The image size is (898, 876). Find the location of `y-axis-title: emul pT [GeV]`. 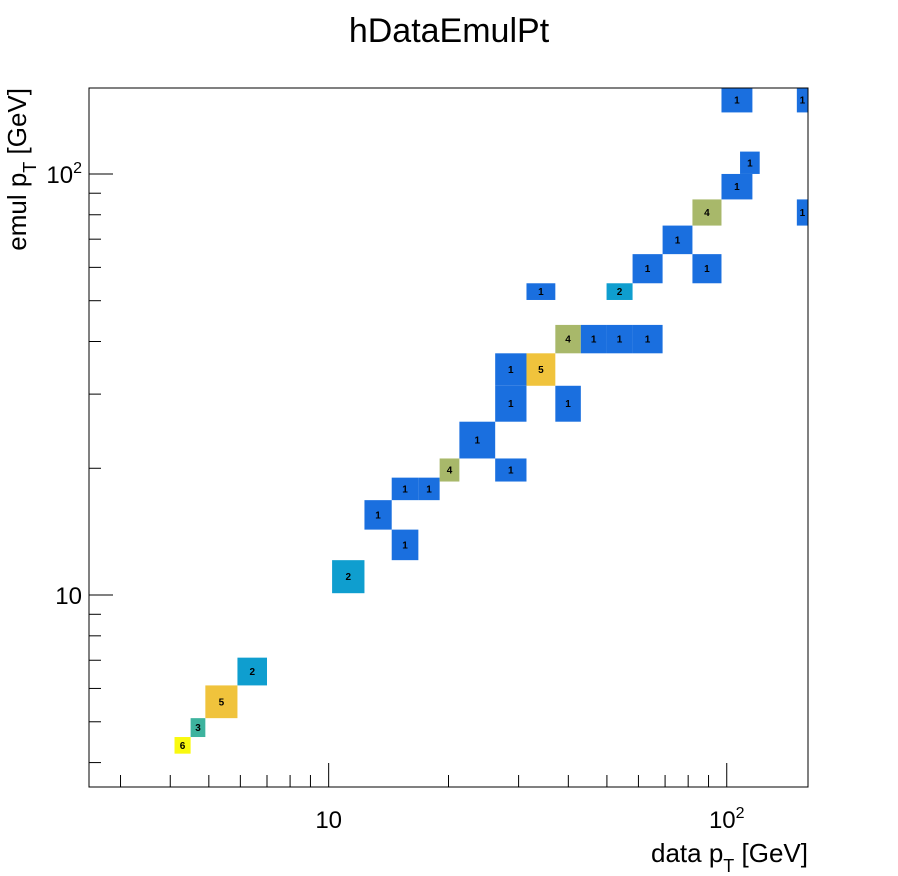

y-axis-title: emul pT [GeV] is located at coordinates (21, 169).